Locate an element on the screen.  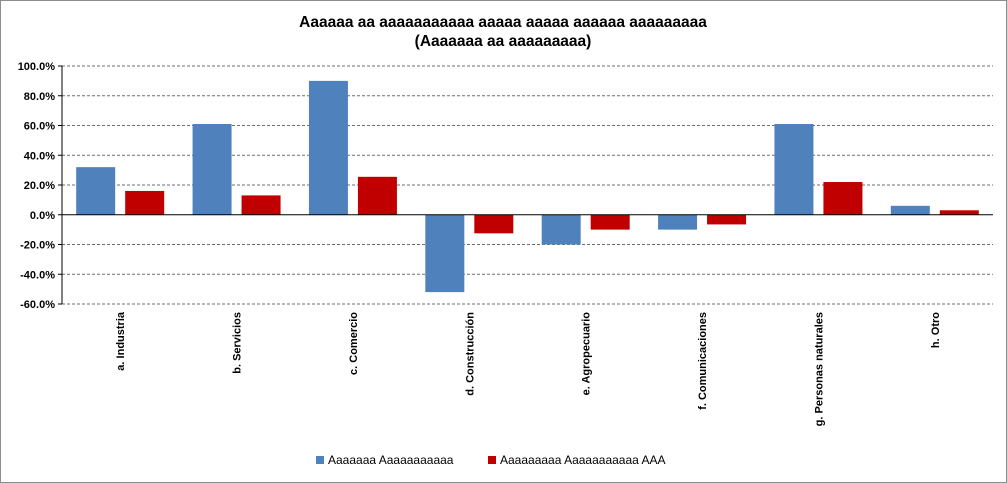
legend-label: Aaaaaaa Aaaaaaaaaaa is located at coordinates (391, 460).